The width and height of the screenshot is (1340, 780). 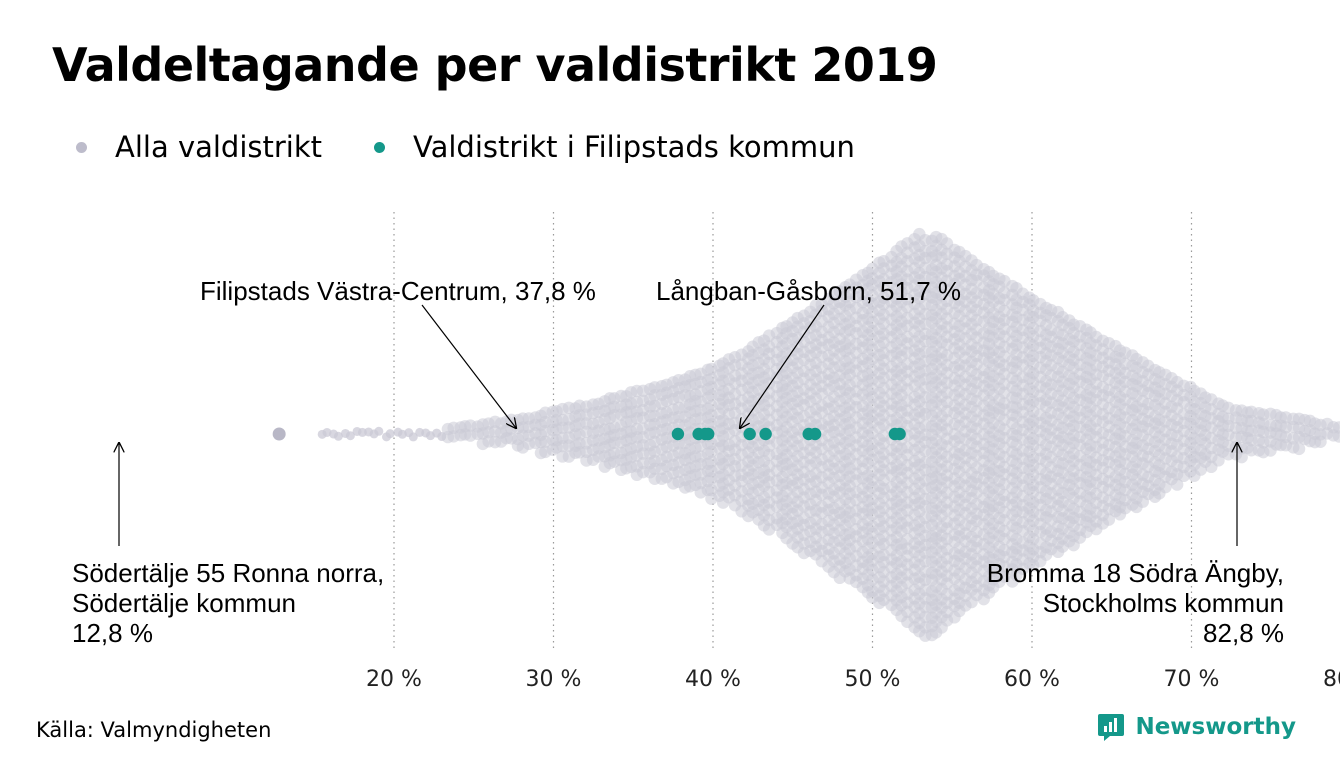 What do you see at coordinates (1111, 727) in the screenshot?
I see `newsworthy-logo-icon` at bounding box center [1111, 727].